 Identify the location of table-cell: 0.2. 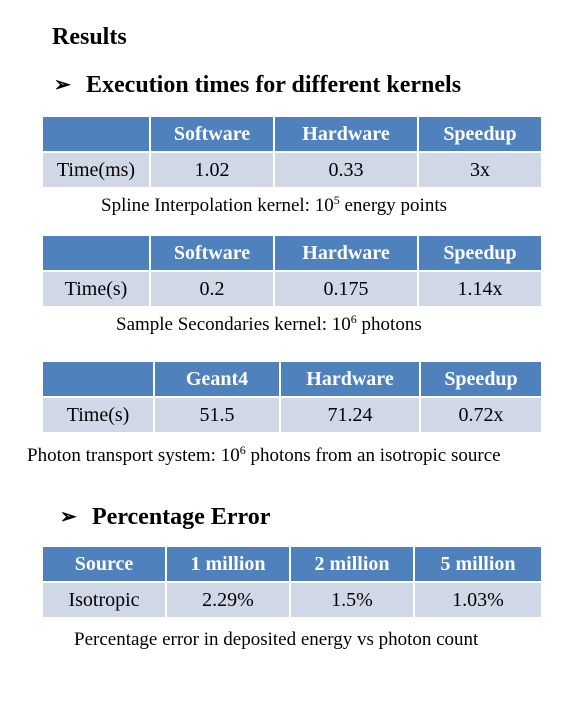
(212, 288).